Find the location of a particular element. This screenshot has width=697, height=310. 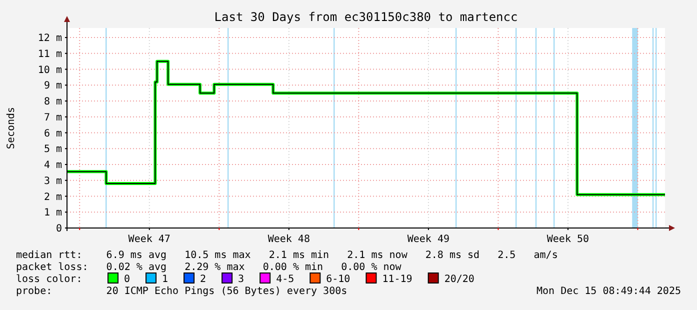

legend-label: 4-5 is located at coordinates (285, 279).